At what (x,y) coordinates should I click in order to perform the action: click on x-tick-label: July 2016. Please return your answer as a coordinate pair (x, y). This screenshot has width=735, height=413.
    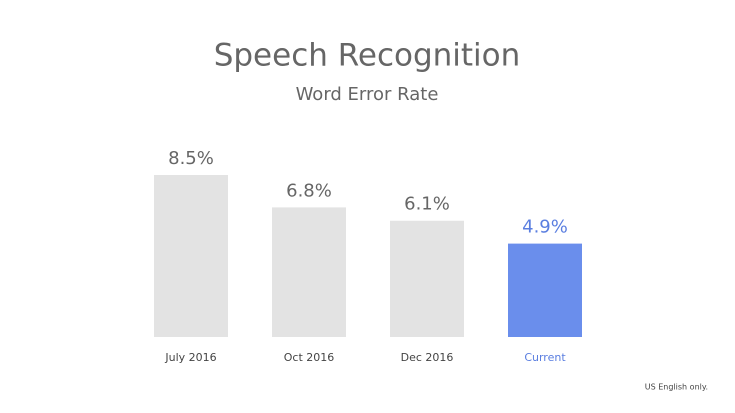
    Looking at the image, I should click on (190, 357).